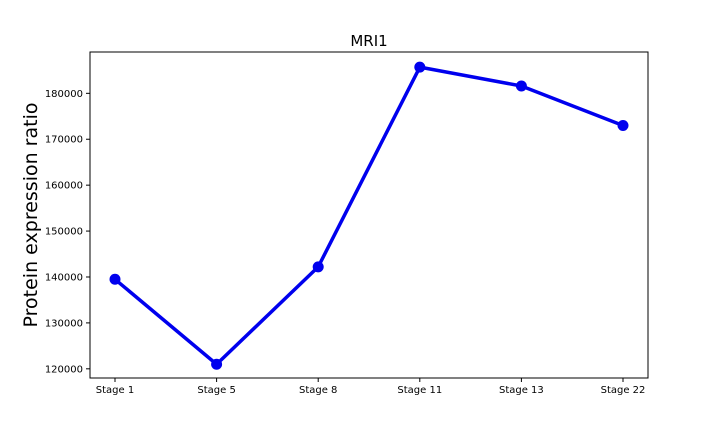 The height and width of the screenshot is (432, 720). What do you see at coordinates (521, 390) in the screenshot?
I see `x-tick-label: Stage 13` at bounding box center [521, 390].